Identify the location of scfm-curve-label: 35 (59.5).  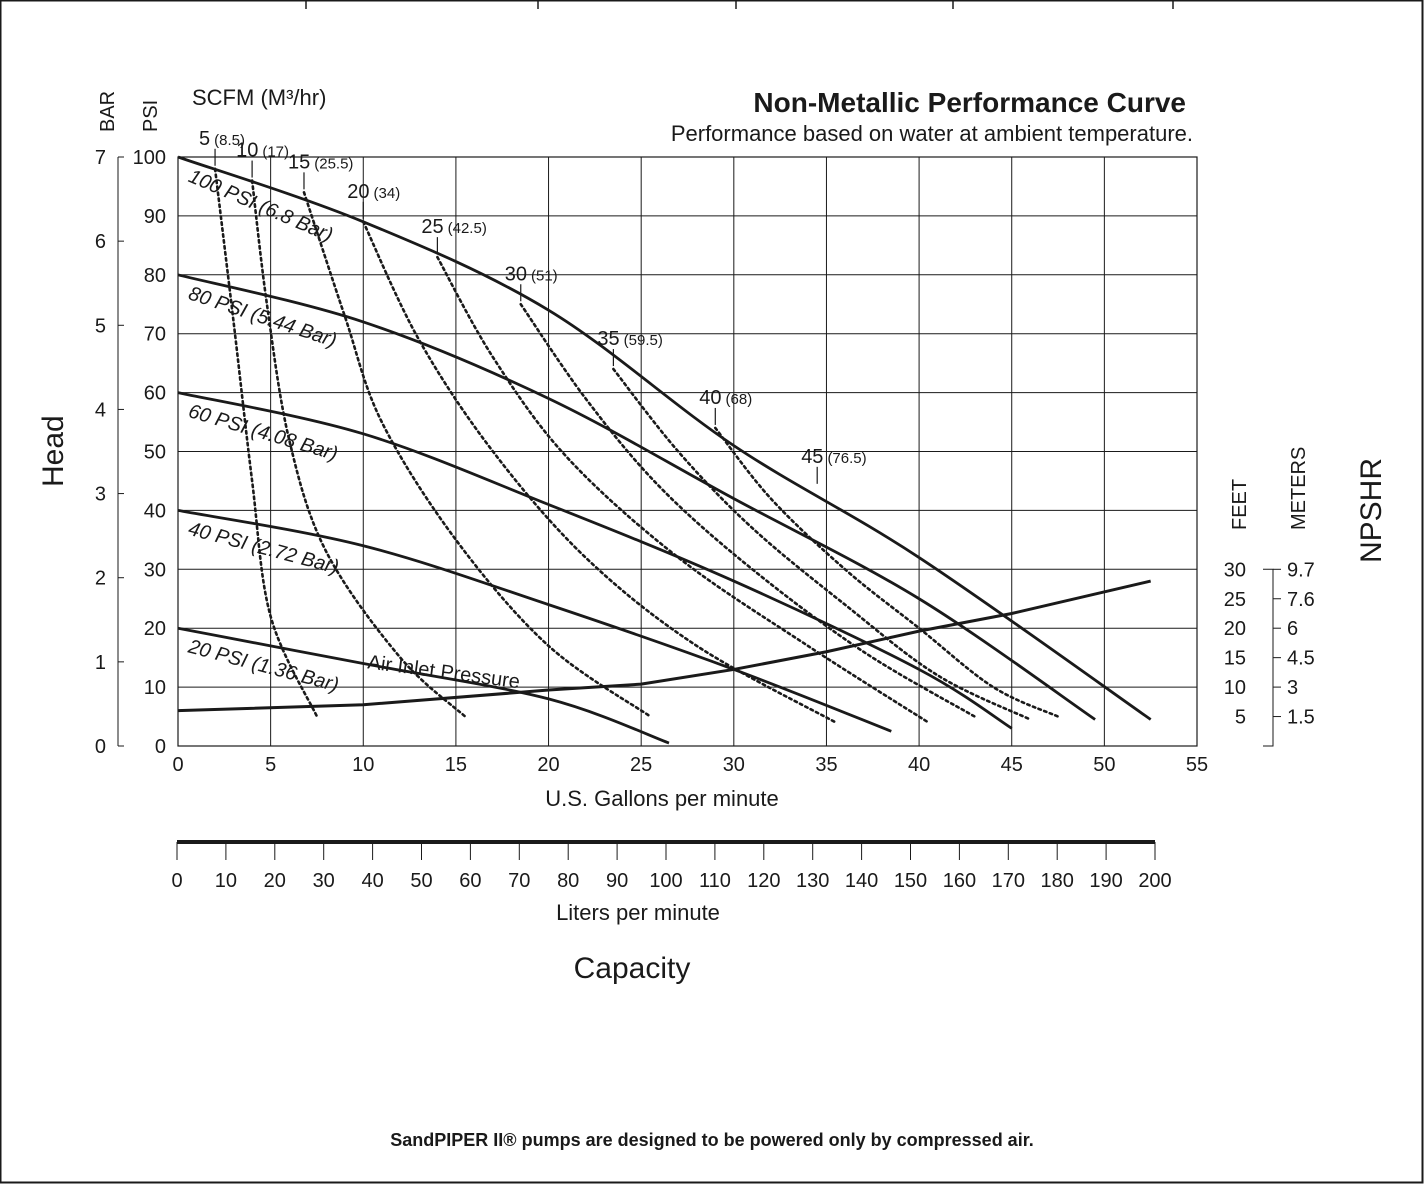
(629, 339).